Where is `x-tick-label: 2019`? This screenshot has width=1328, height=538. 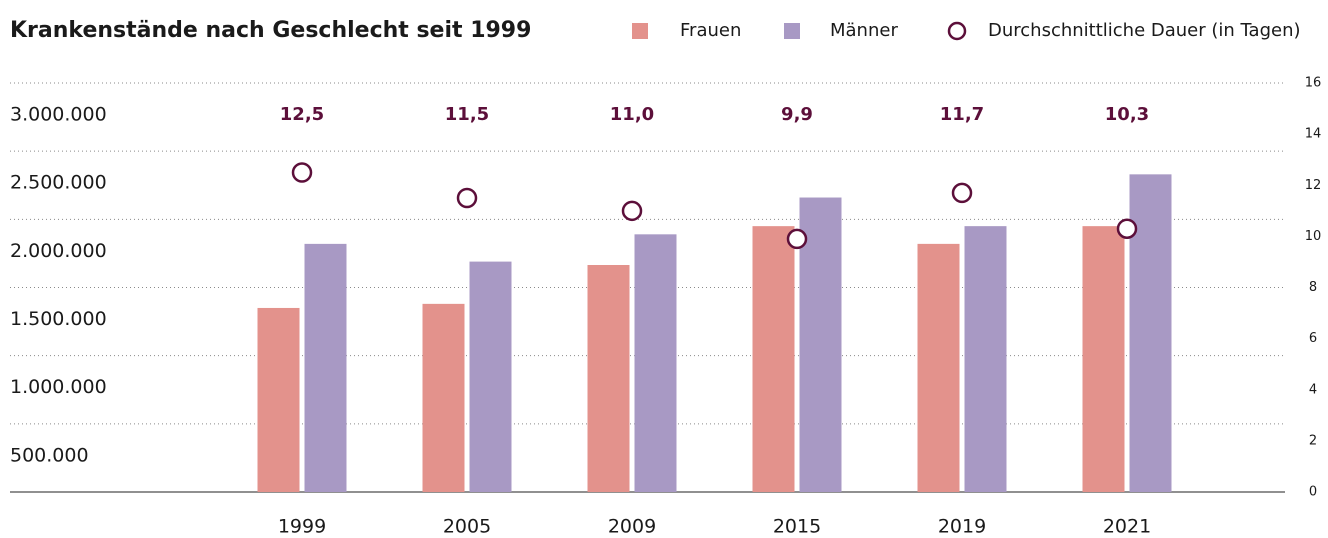
x-tick-label: 2019 is located at coordinates (962, 527).